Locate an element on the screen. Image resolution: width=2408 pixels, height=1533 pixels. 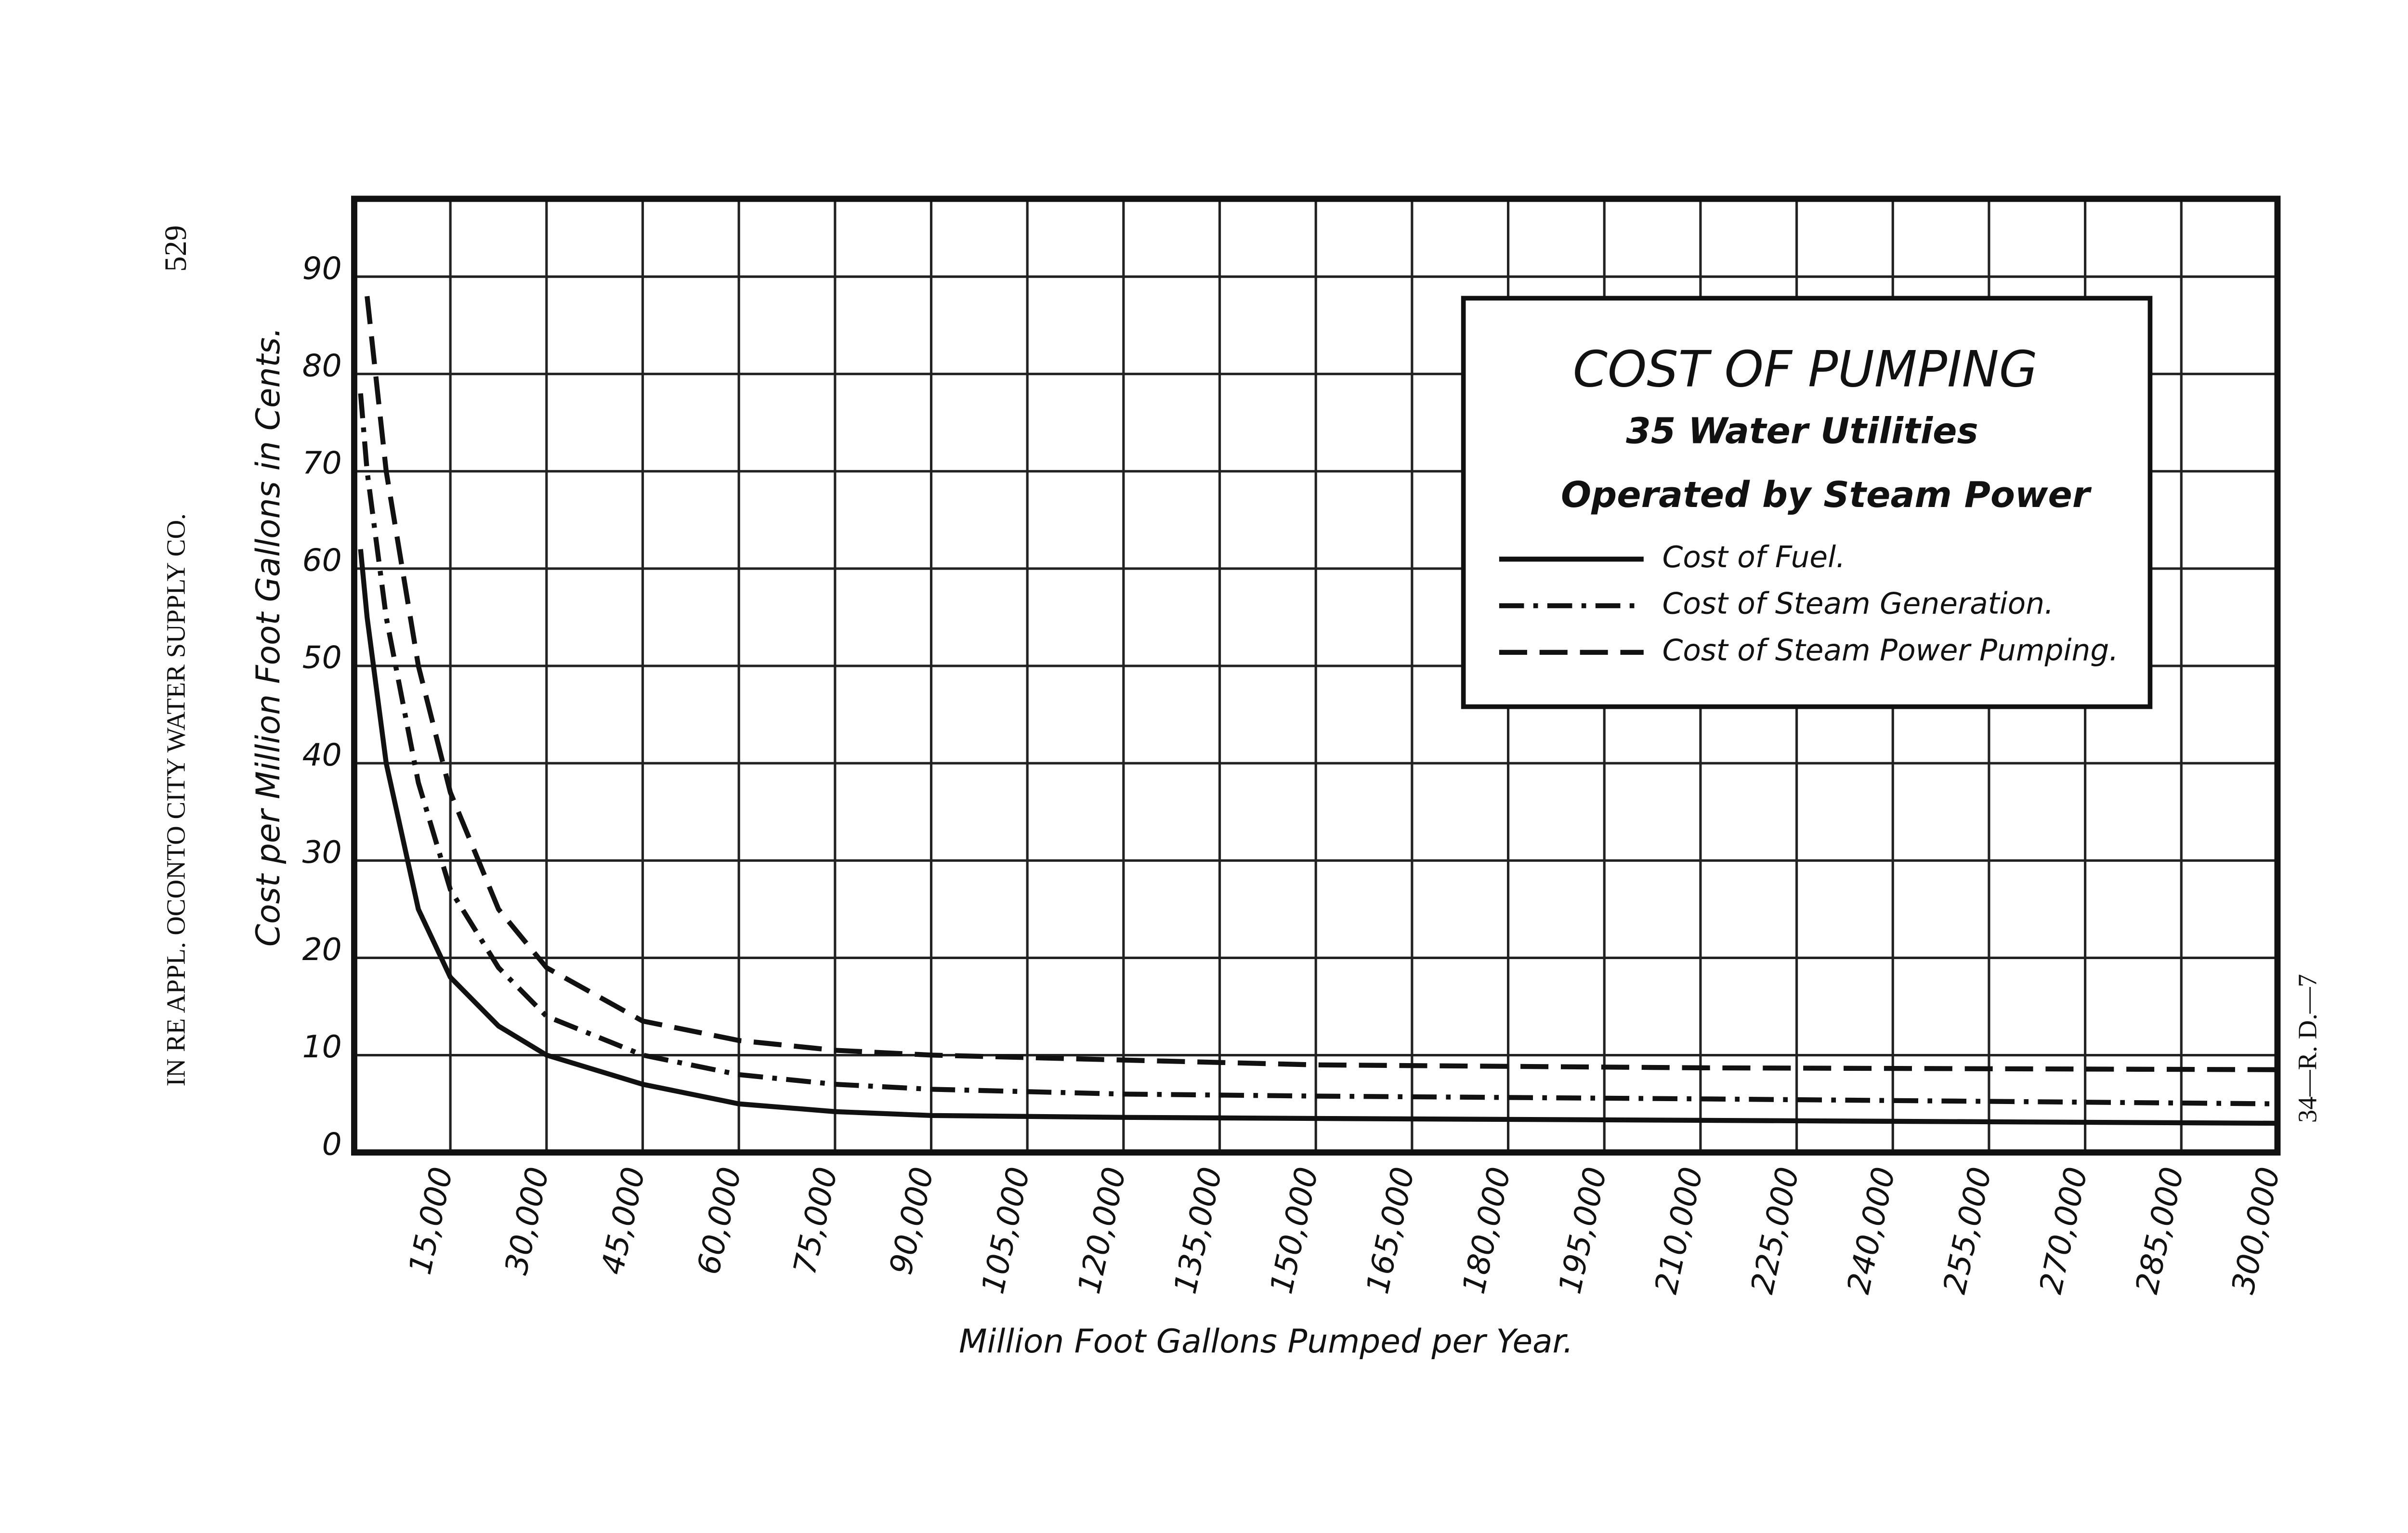
y-tick-label: 40 is located at coordinates (322, 755).